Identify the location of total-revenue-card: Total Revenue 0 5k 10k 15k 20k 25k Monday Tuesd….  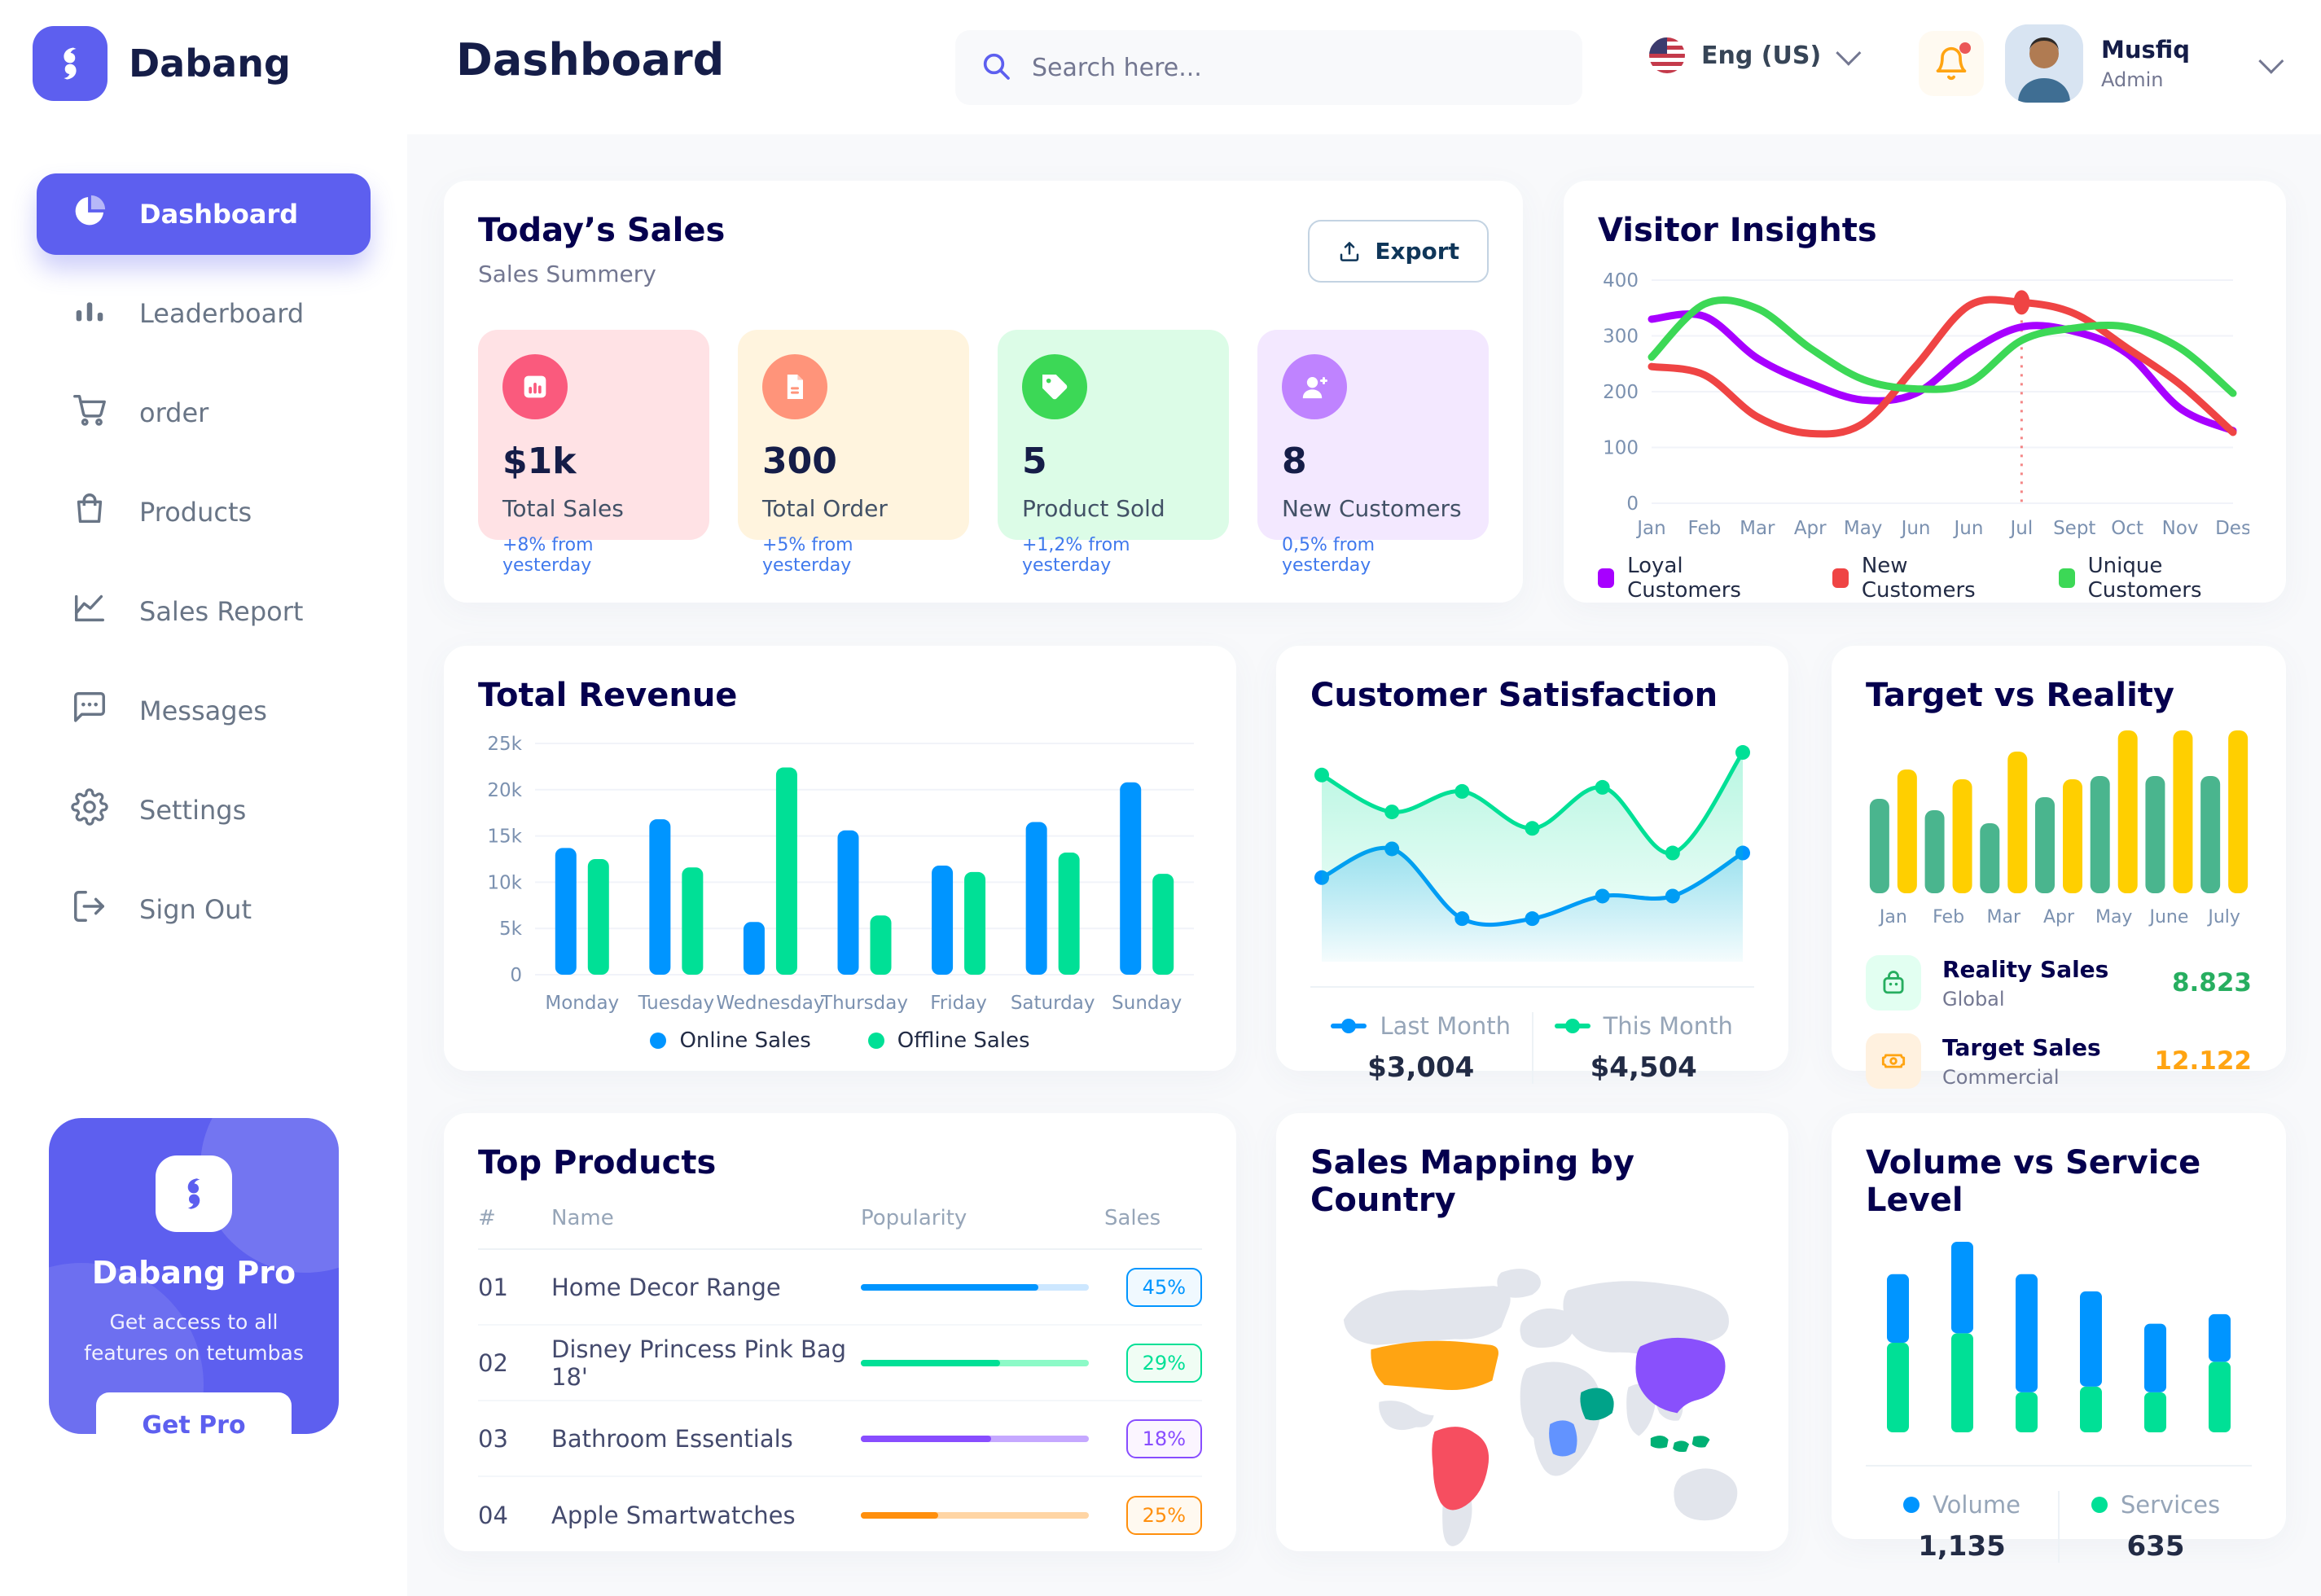
(840, 858).